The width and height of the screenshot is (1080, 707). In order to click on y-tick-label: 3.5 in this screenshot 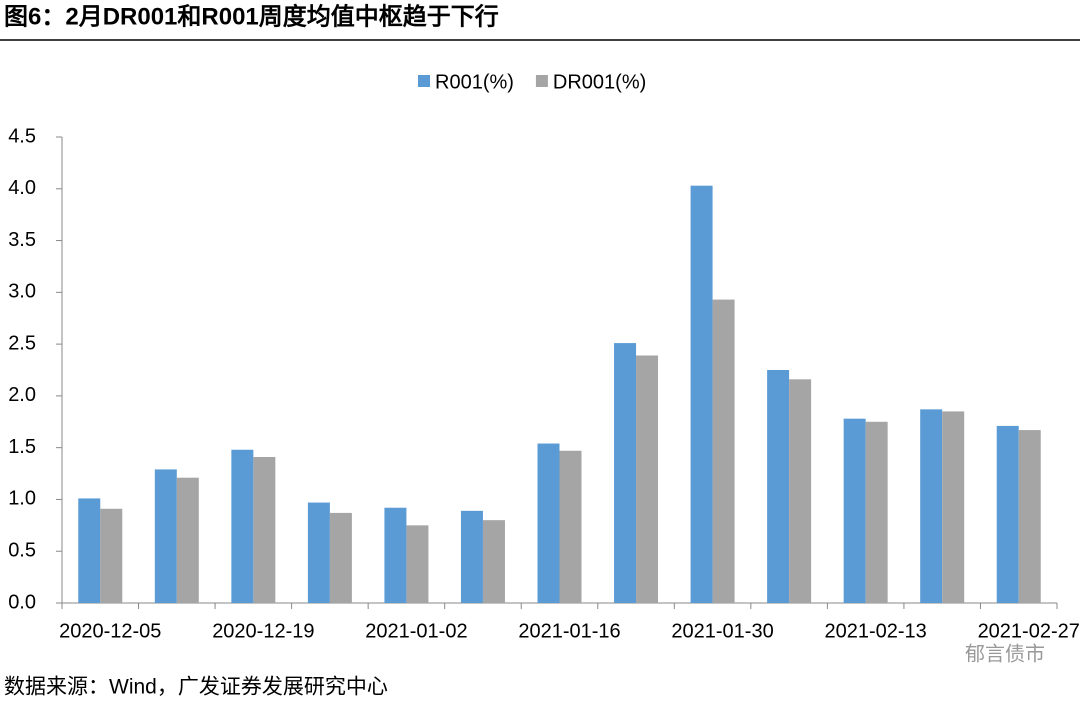, I will do `click(22, 240)`.